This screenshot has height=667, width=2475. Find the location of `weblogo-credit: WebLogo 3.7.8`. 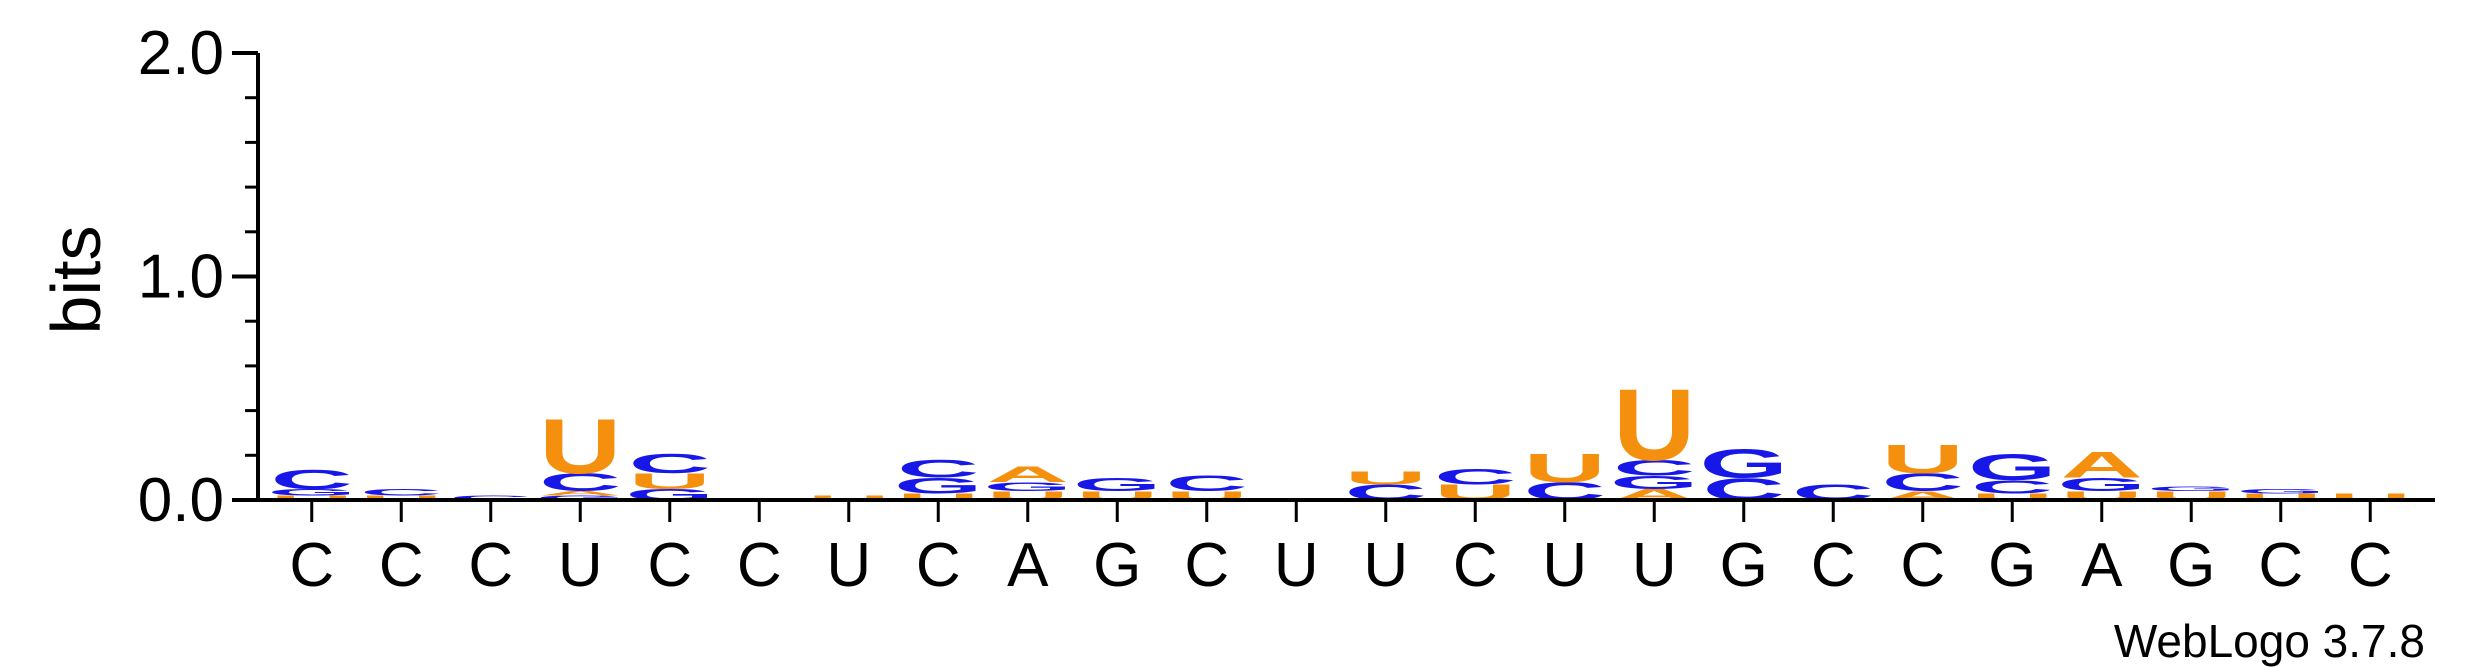

weblogo-credit: WebLogo 3.7.8 is located at coordinates (2269, 641).